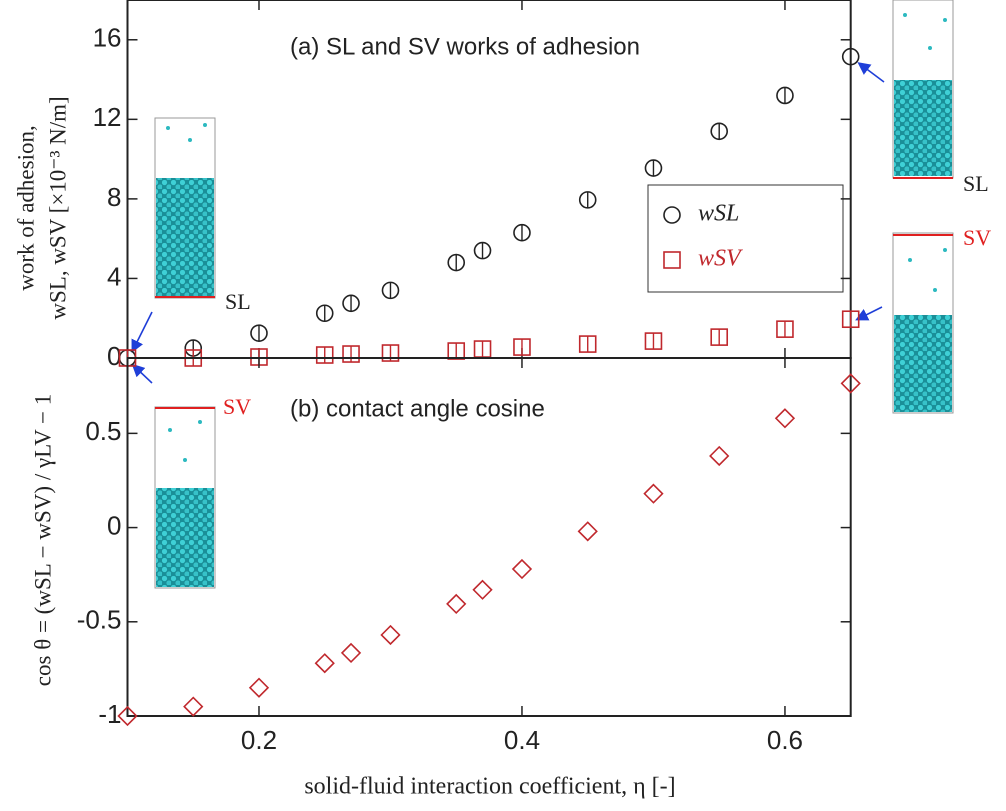  I want to click on y-label: cos θ = (wSL − wSV) / γLV − 1, so click(42, 540).